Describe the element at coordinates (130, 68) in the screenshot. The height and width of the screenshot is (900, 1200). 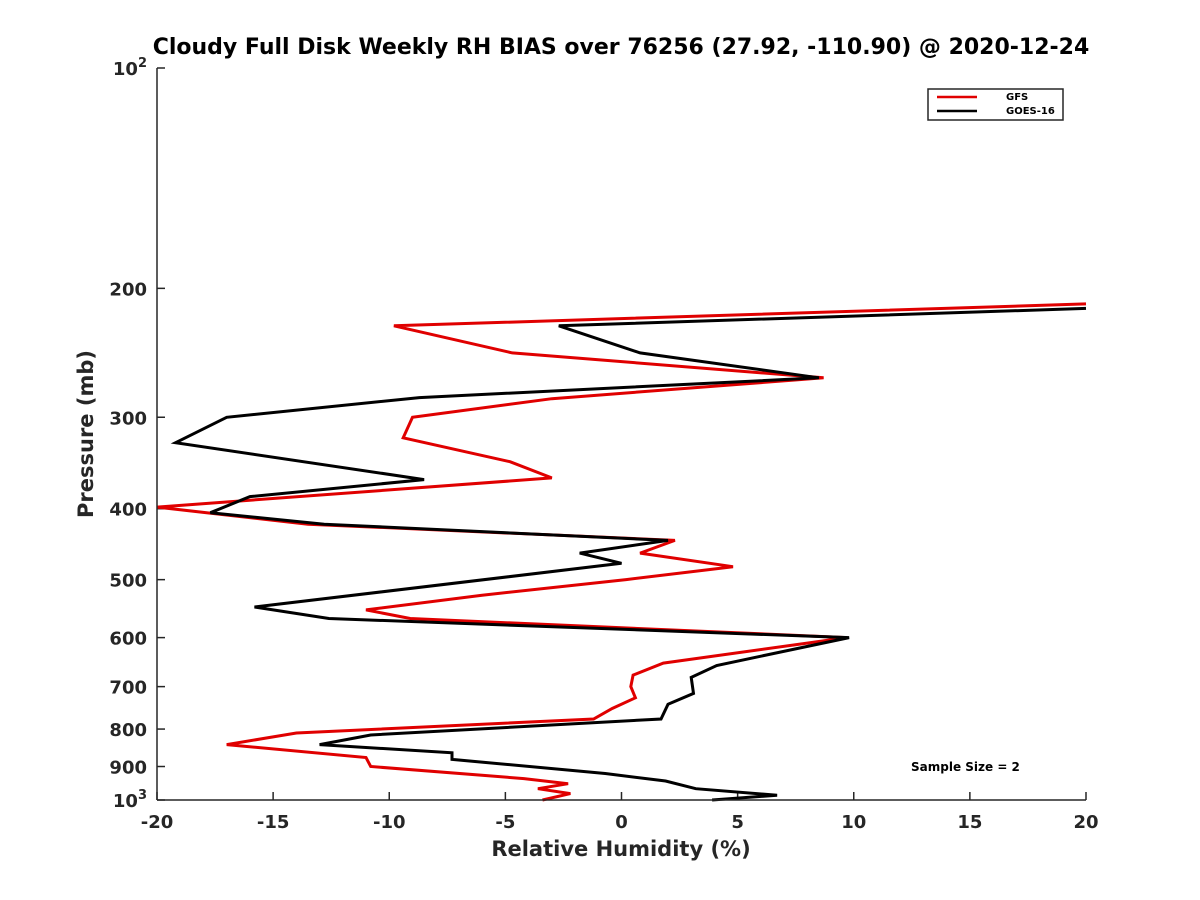
I see `y-tick-label-power: 10²` at that location.